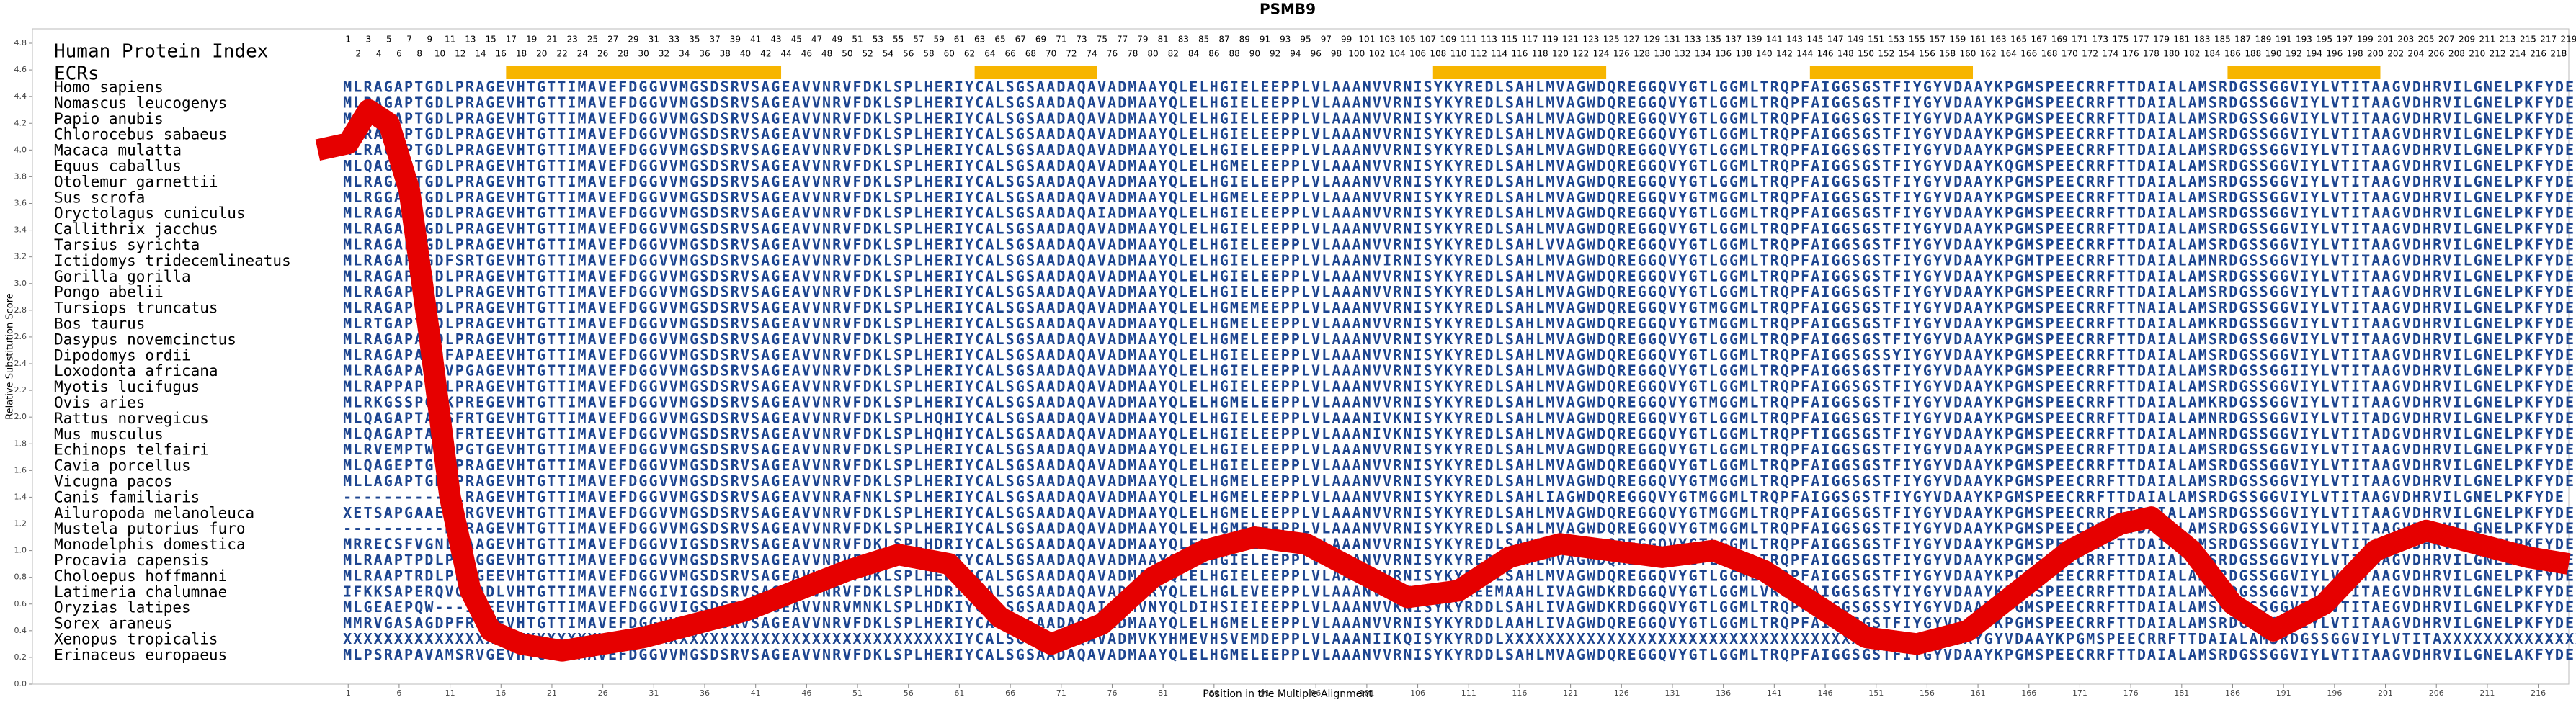 The image size is (2576, 705). I want to click on index-number: 39, so click(735, 40).